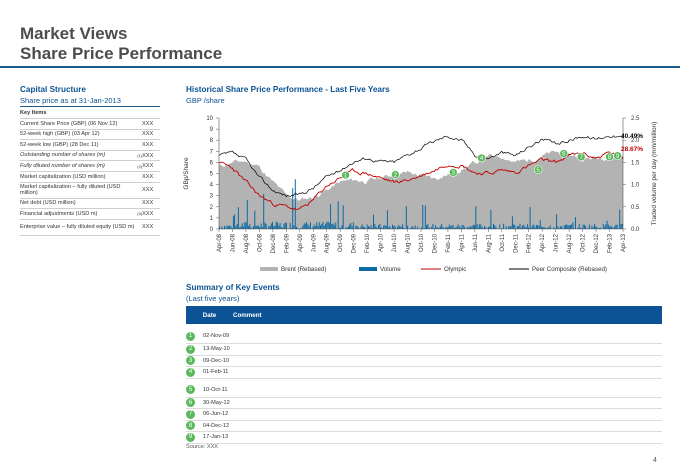 Image resolution: width=680 pixels, height=471 pixels. Describe the element at coordinates (382, 242) in the screenshot. I see `x-tick-label: Apr-10` at that location.